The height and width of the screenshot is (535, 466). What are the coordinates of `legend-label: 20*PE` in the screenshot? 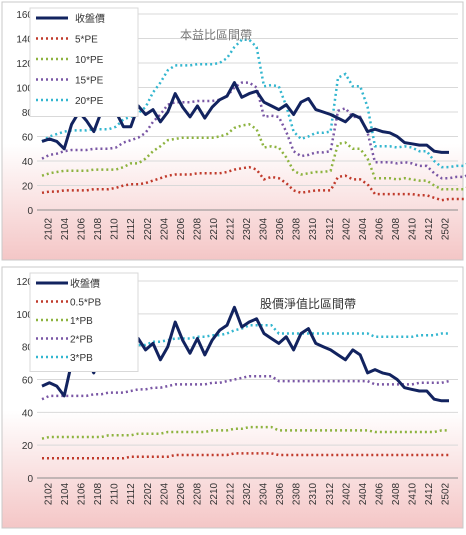 It's located at (89, 101).